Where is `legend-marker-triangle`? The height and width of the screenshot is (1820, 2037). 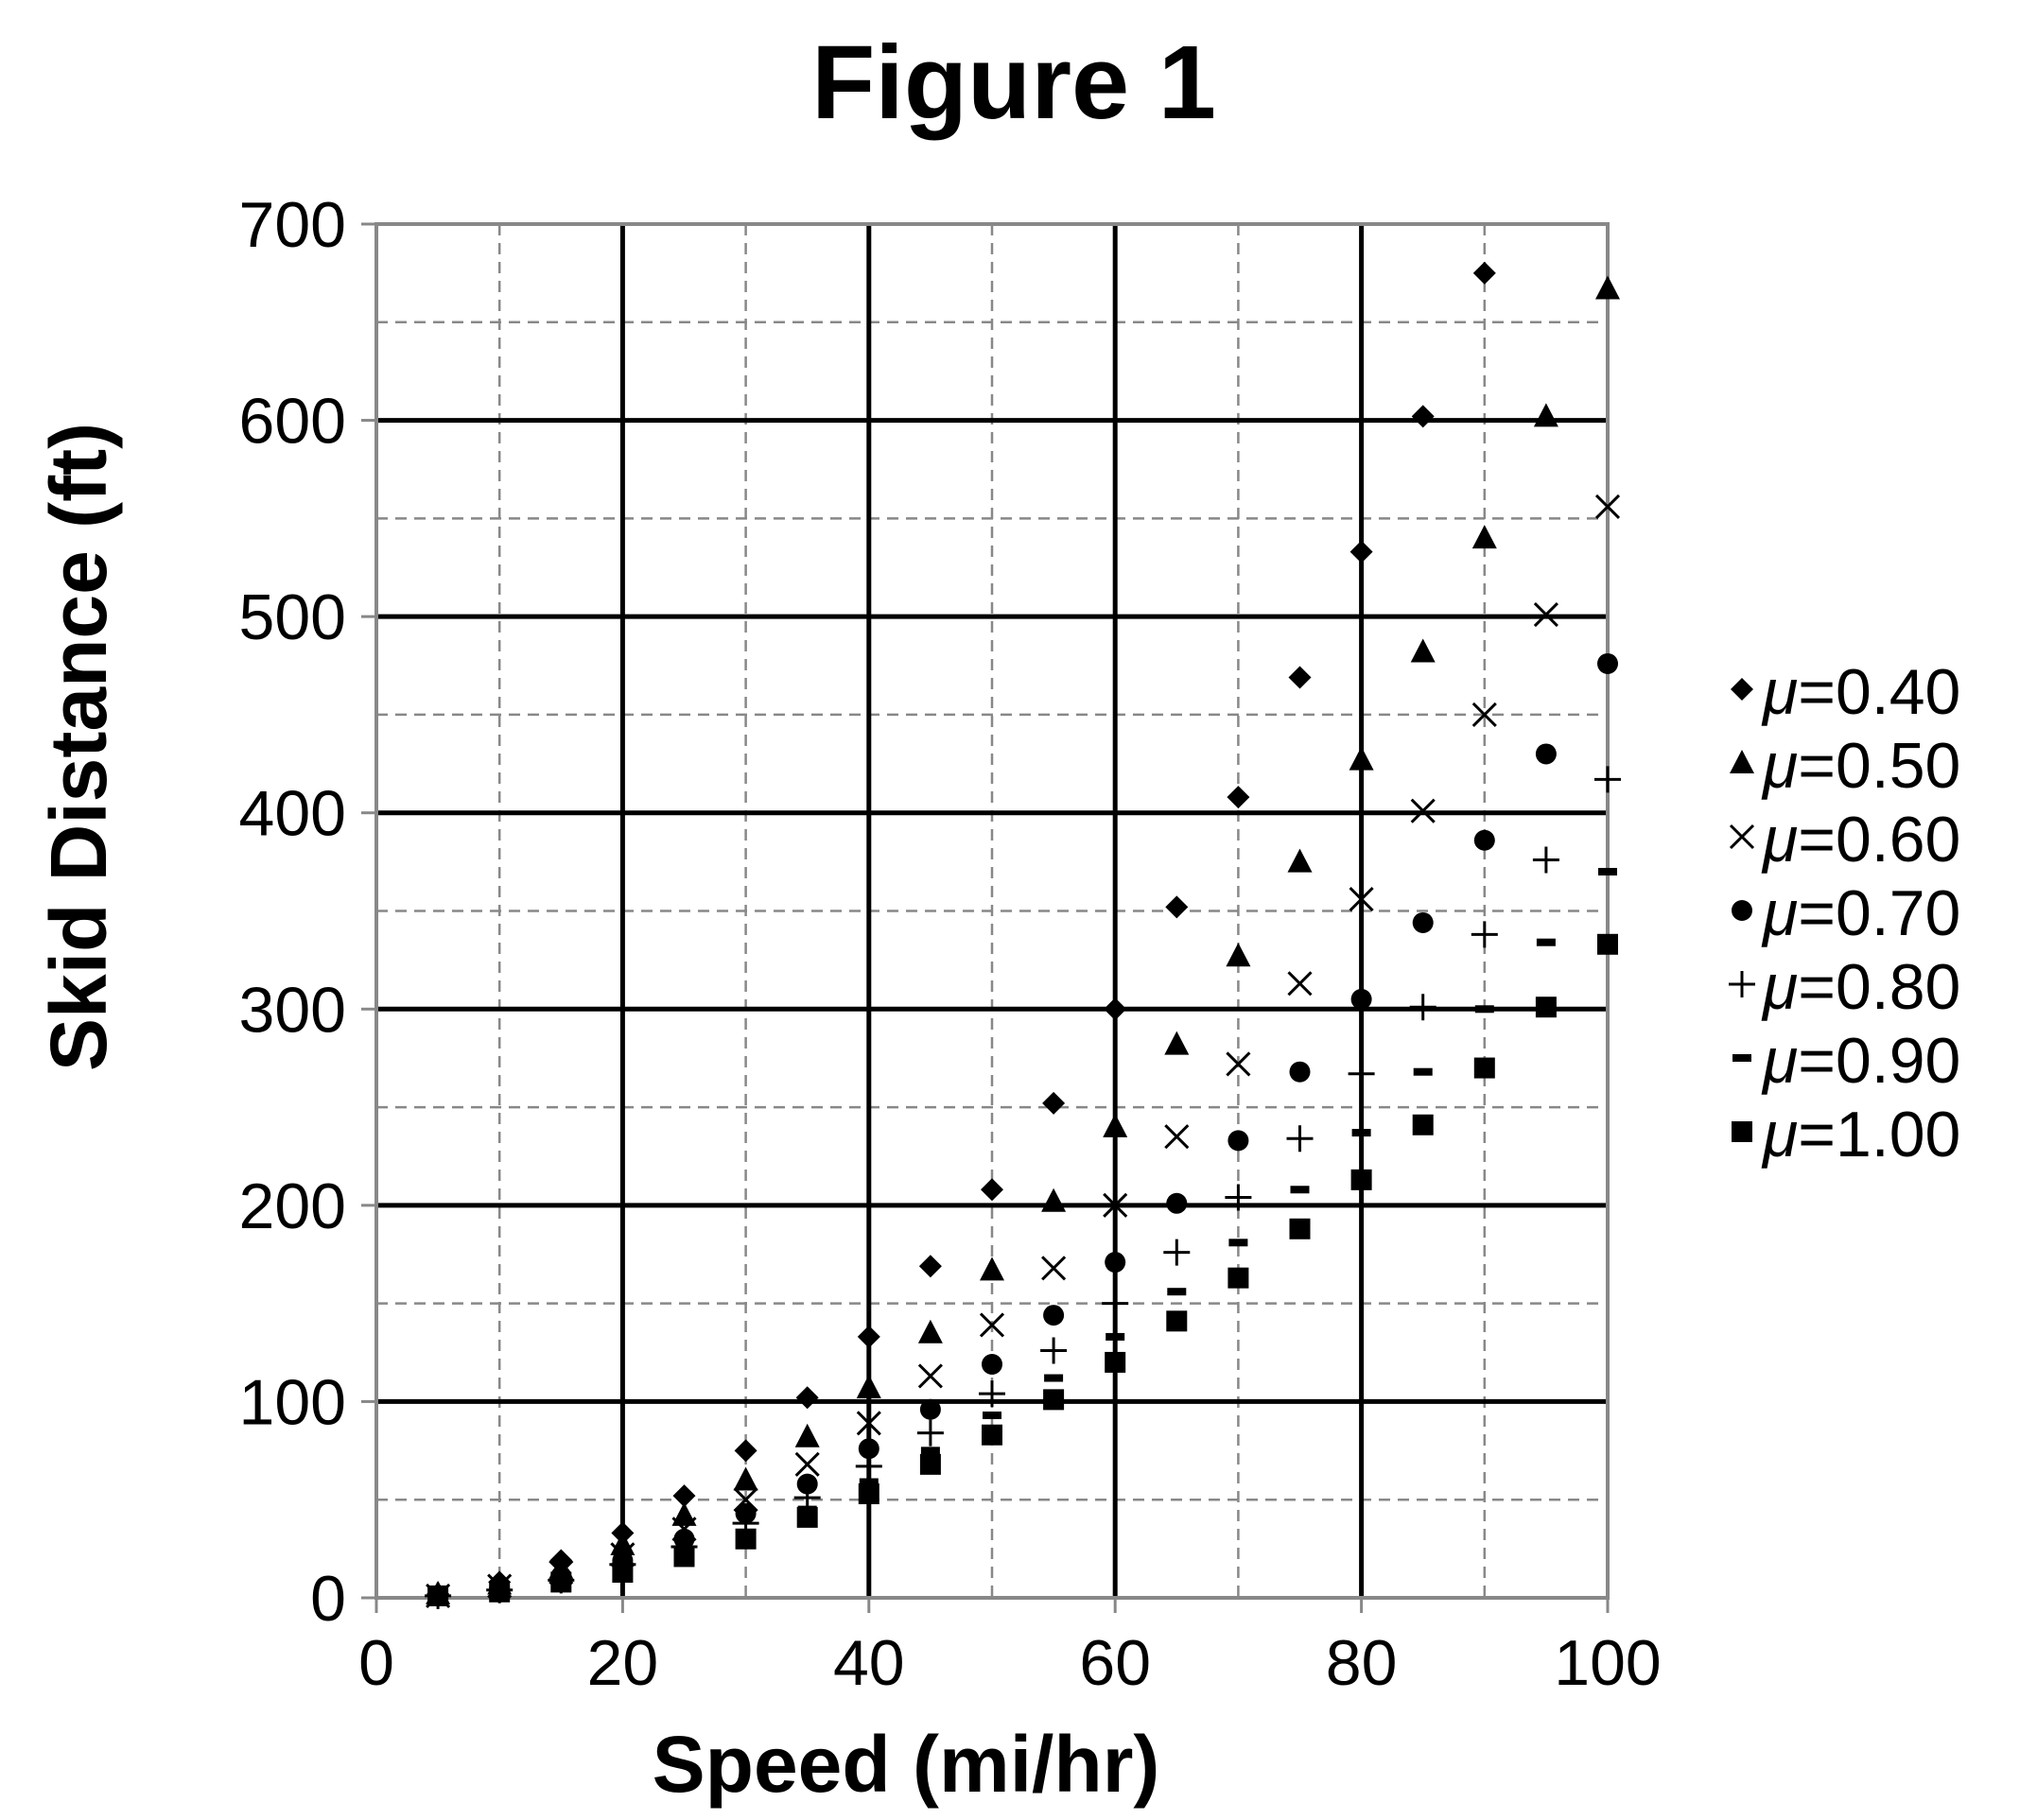
legend-marker-triangle is located at coordinates (1742, 761).